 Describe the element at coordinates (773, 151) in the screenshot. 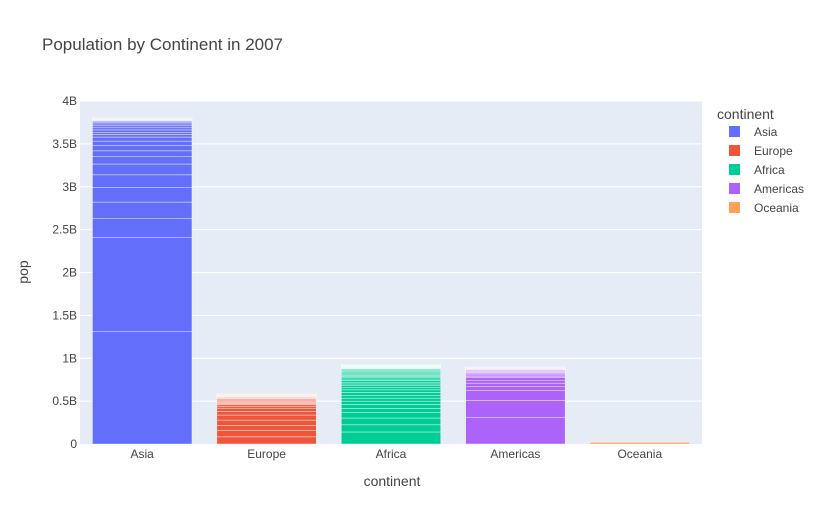

I see `legend-label: Europe` at that location.